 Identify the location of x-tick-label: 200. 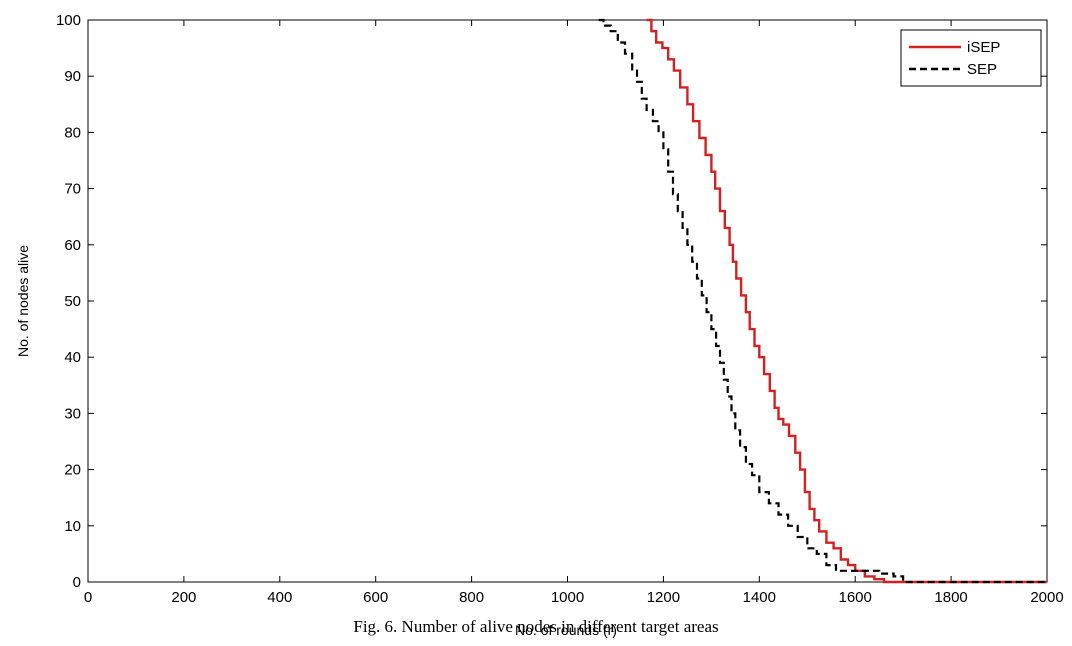
(183, 597).